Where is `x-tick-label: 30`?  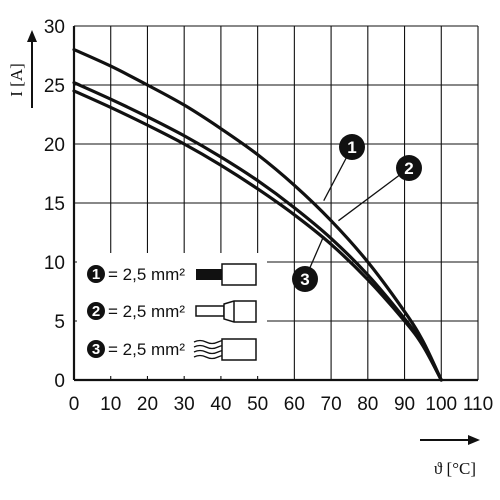 x-tick-label: 30 is located at coordinates (184, 404).